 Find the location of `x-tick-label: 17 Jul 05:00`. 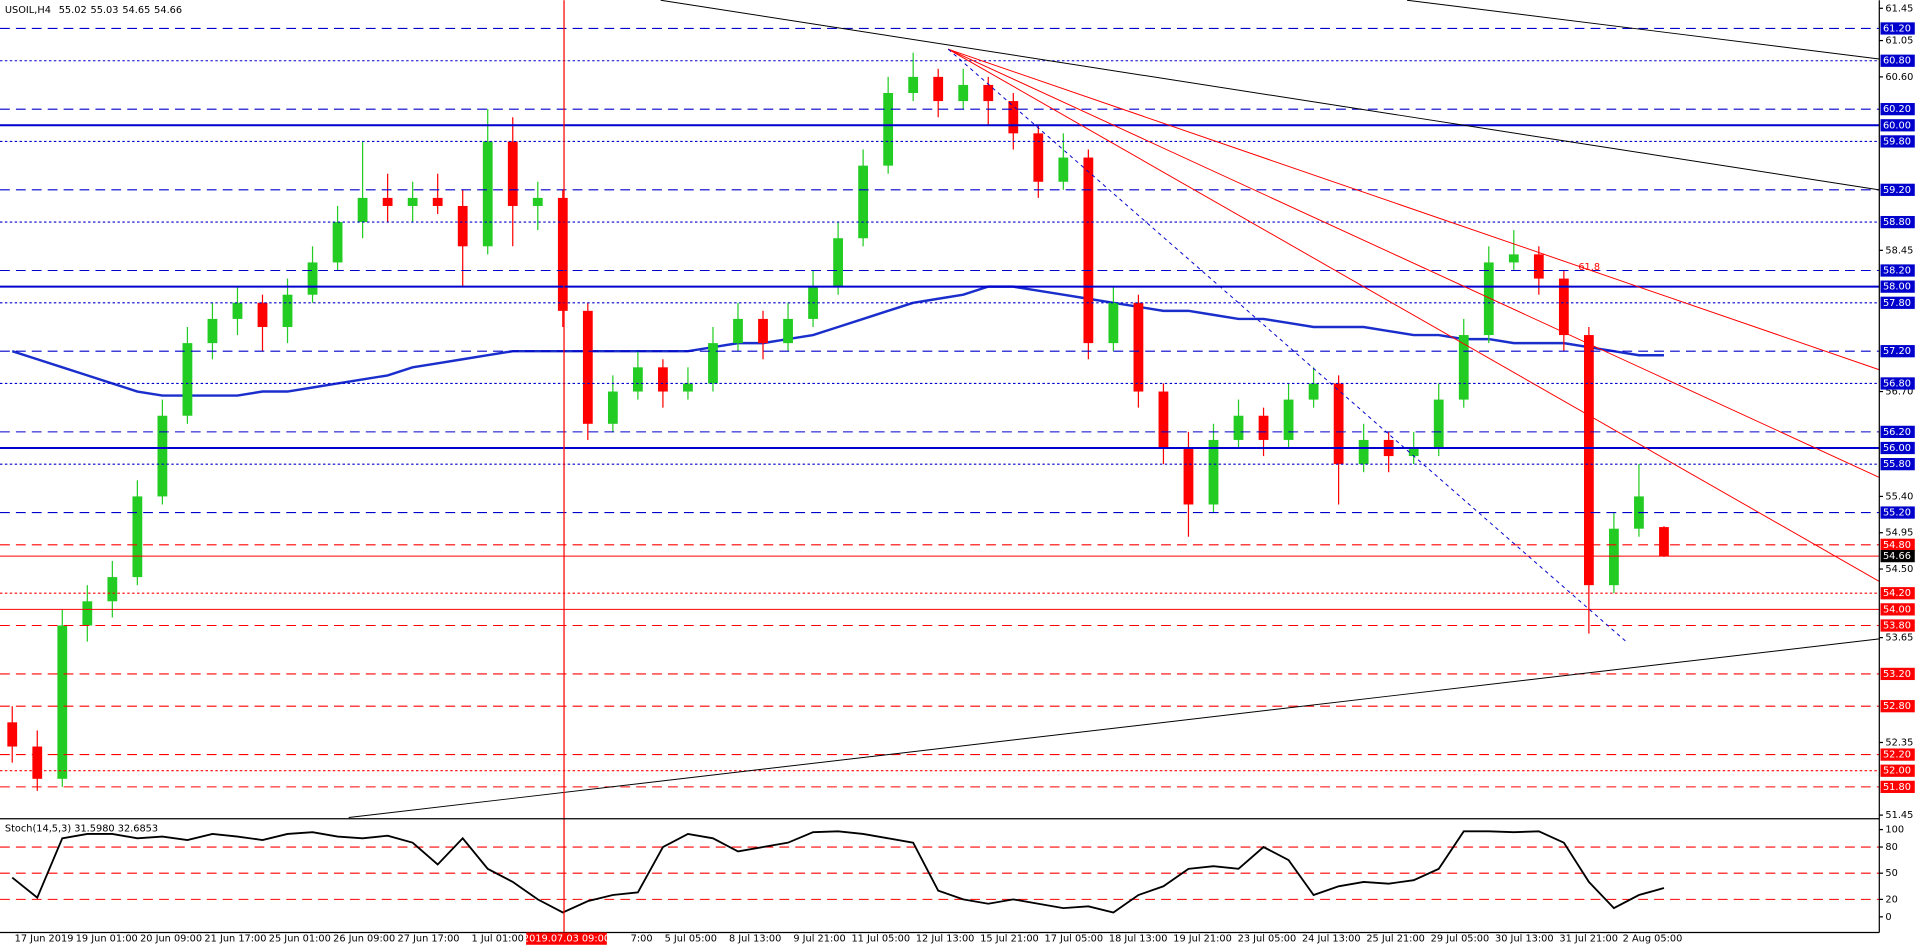

x-tick-label: 17 Jul 05:00 is located at coordinates (1074, 939).